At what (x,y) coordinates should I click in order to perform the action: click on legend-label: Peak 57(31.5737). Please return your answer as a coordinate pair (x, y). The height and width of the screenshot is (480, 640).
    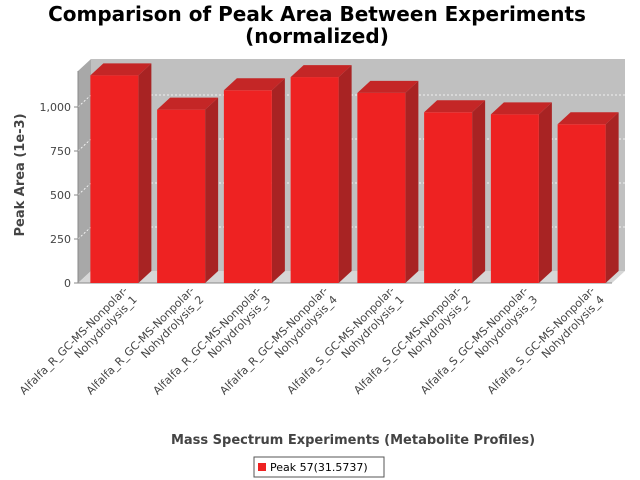
    Looking at the image, I should click on (319, 467).